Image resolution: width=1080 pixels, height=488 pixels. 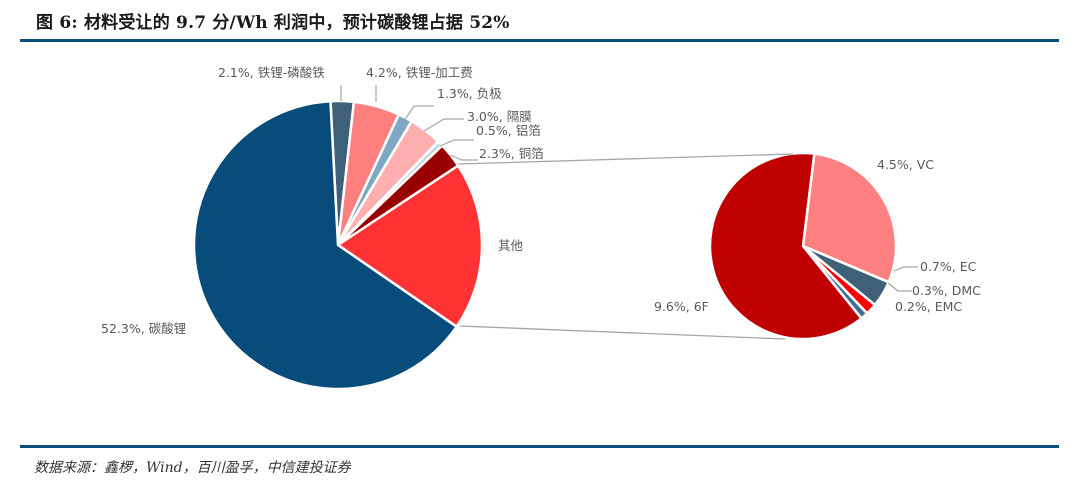 I want to click on data-source-note: 数据来源：鑫椤，Wind，百川盈孚，中信建投证券, so click(x=192, y=468).